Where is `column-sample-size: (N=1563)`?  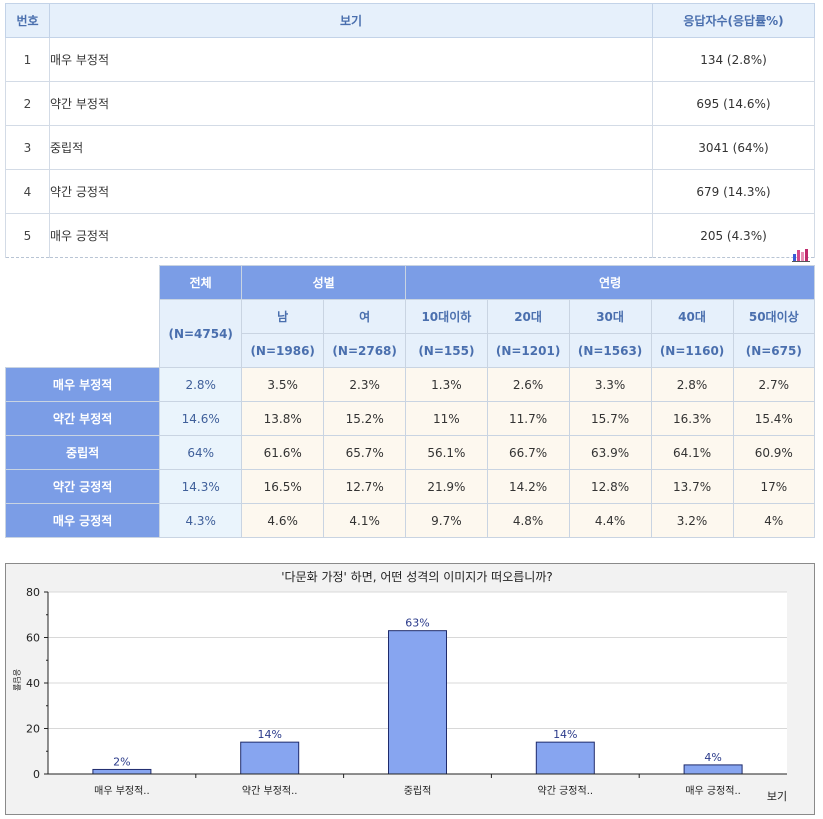
column-sample-size: (N=1563) is located at coordinates (610, 350).